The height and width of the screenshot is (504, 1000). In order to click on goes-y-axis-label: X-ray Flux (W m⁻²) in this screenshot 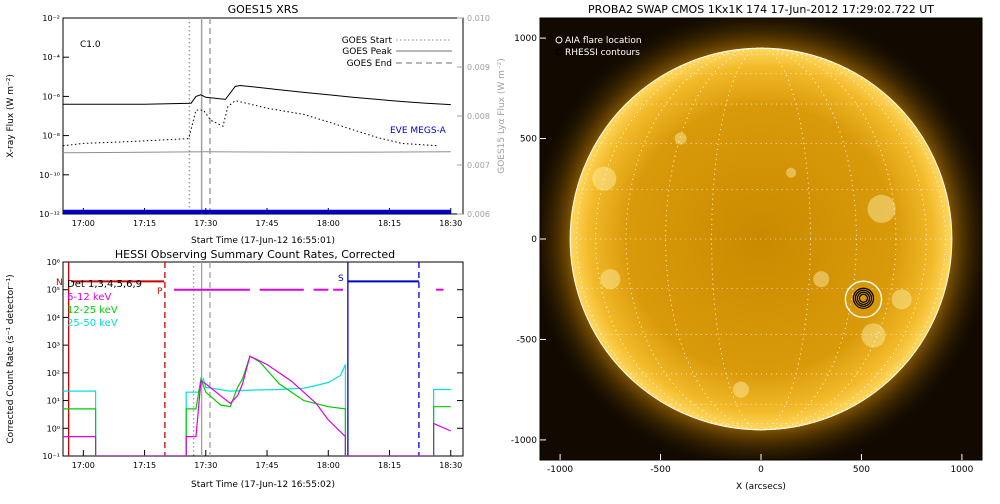, I will do `click(11, 116)`.